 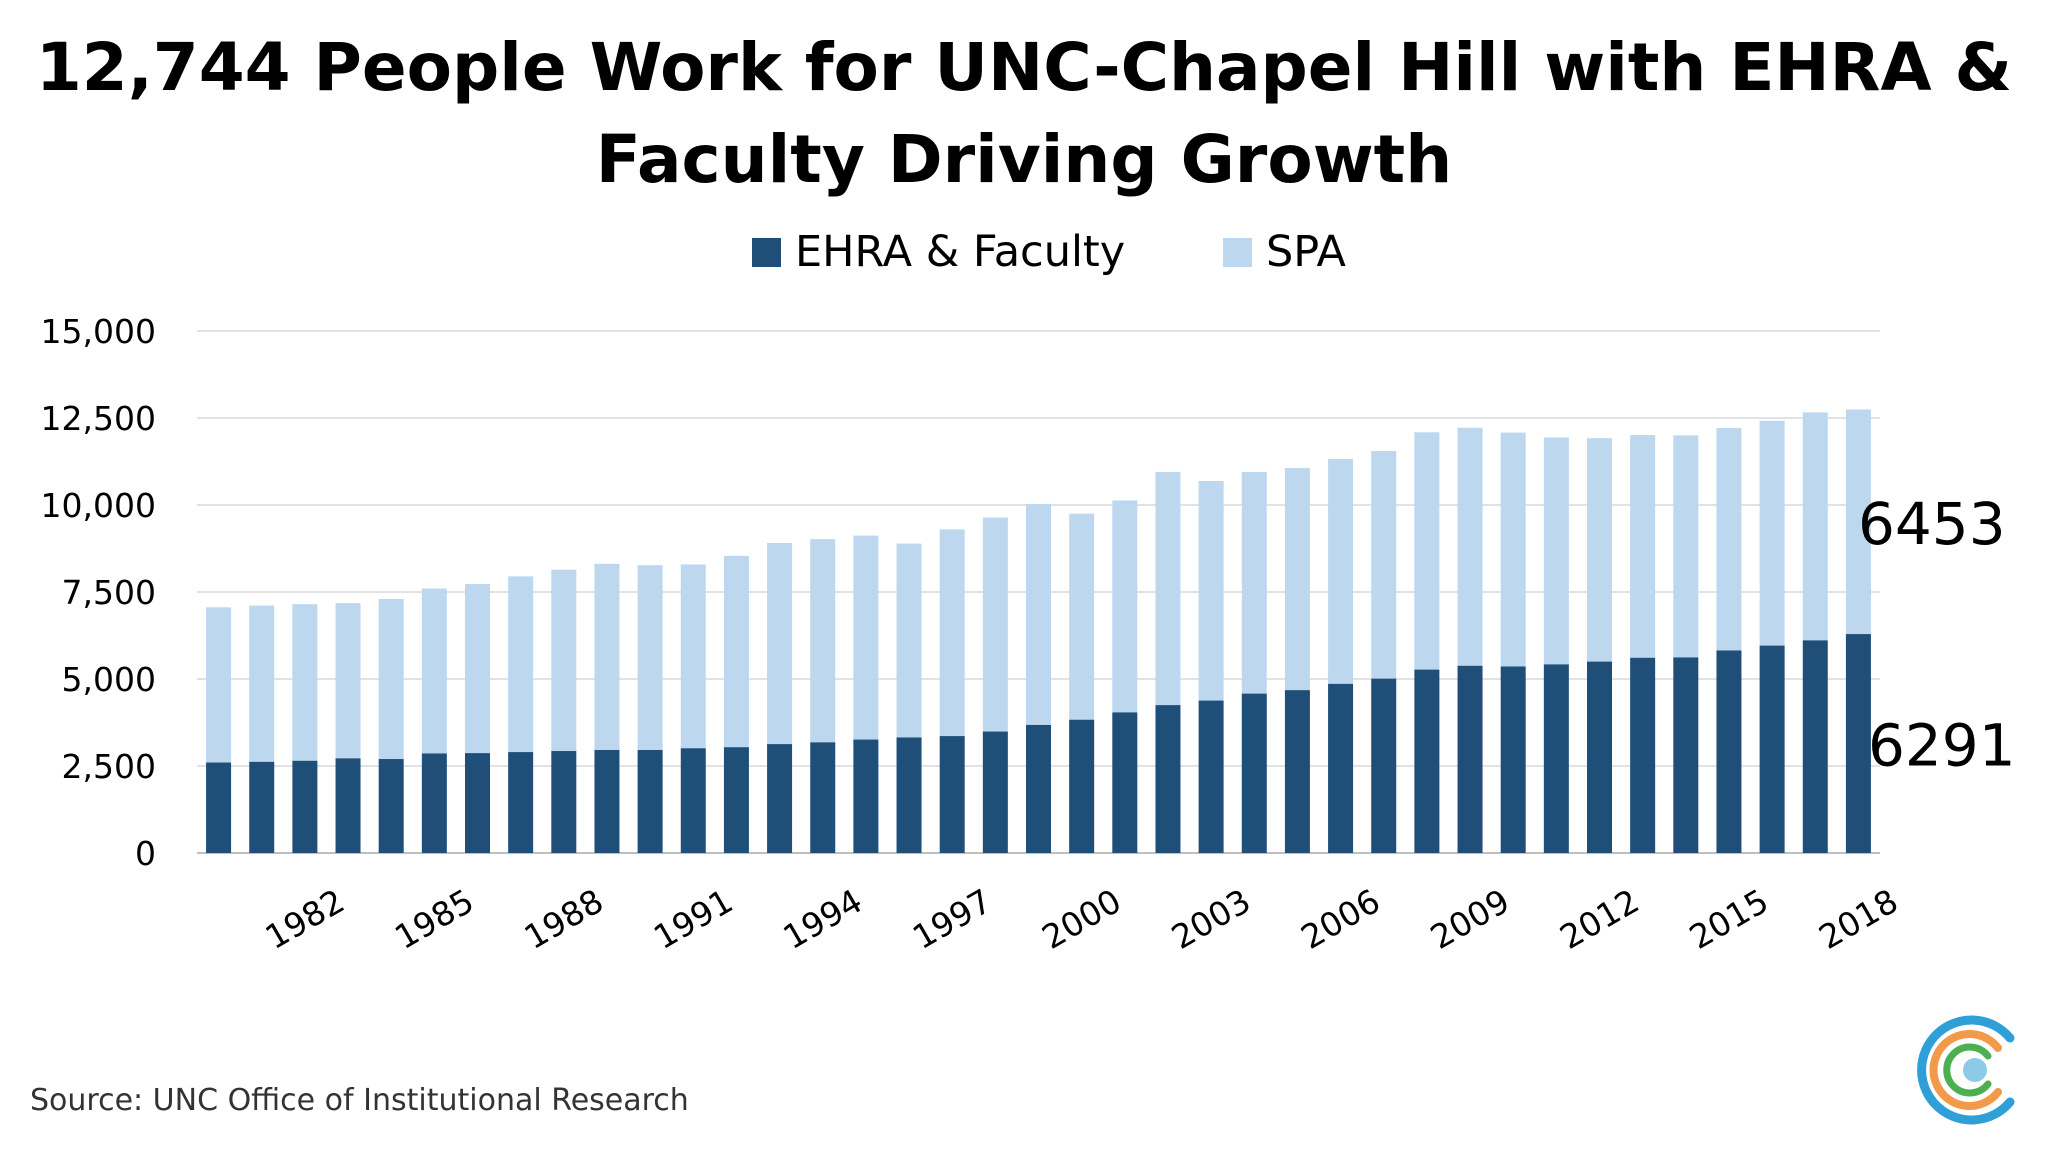 What do you see at coordinates (822, 919) in the screenshot?
I see `x-tick-label: 1994` at bounding box center [822, 919].